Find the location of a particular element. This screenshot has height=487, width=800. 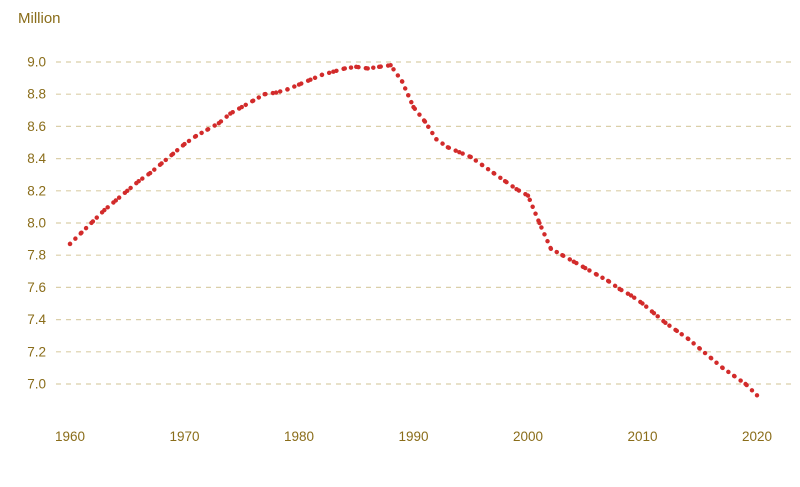

x-axis-tick-label: 1980 is located at coordinates (299, 436).